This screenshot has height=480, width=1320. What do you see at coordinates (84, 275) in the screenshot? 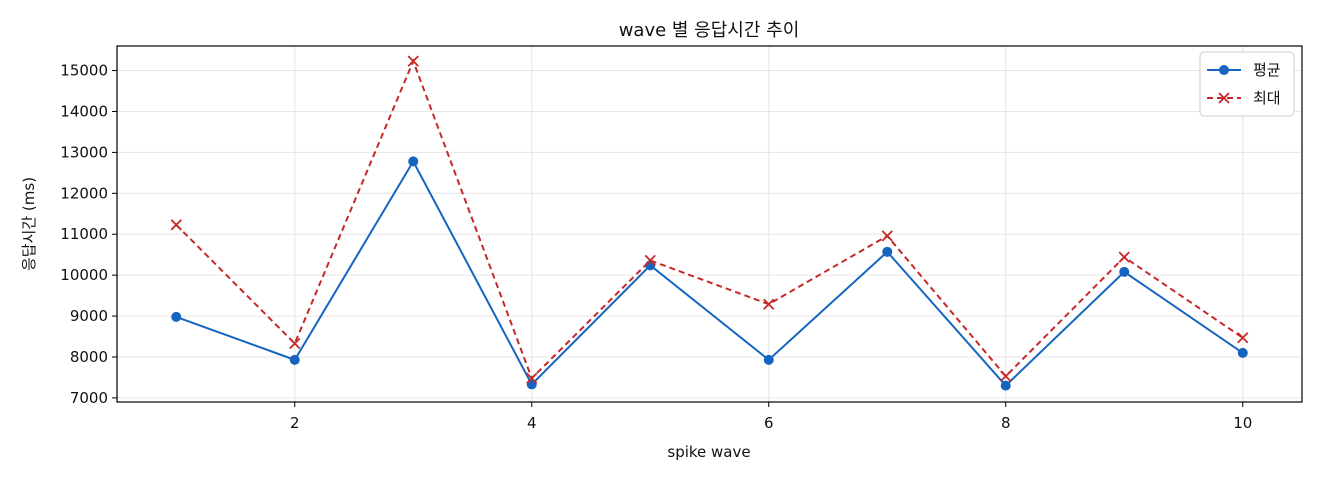
I see `y-tick-label: 10000` at bounding box center [84, 275].